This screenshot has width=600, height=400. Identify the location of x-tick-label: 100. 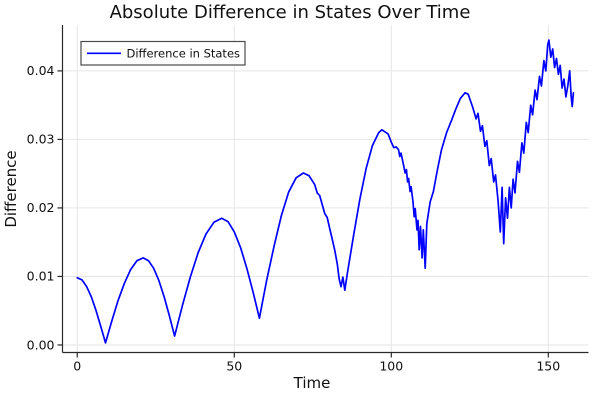
(391, 366).